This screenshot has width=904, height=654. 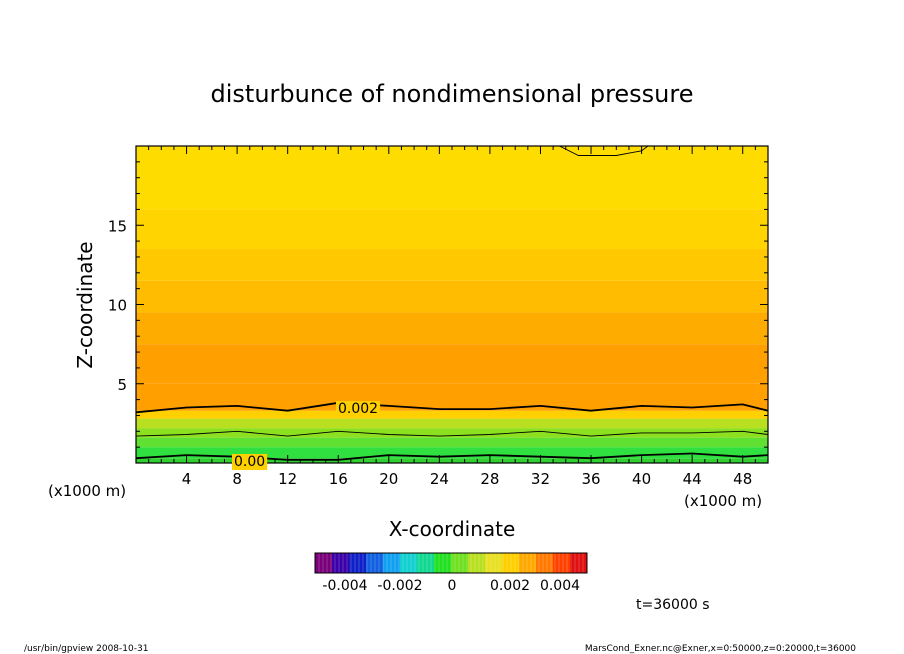 What do you see at coordinates (560, 586) in the screenshot?
I see `colorbar-tick-label: 0.004` at bounding box center [560, 586].